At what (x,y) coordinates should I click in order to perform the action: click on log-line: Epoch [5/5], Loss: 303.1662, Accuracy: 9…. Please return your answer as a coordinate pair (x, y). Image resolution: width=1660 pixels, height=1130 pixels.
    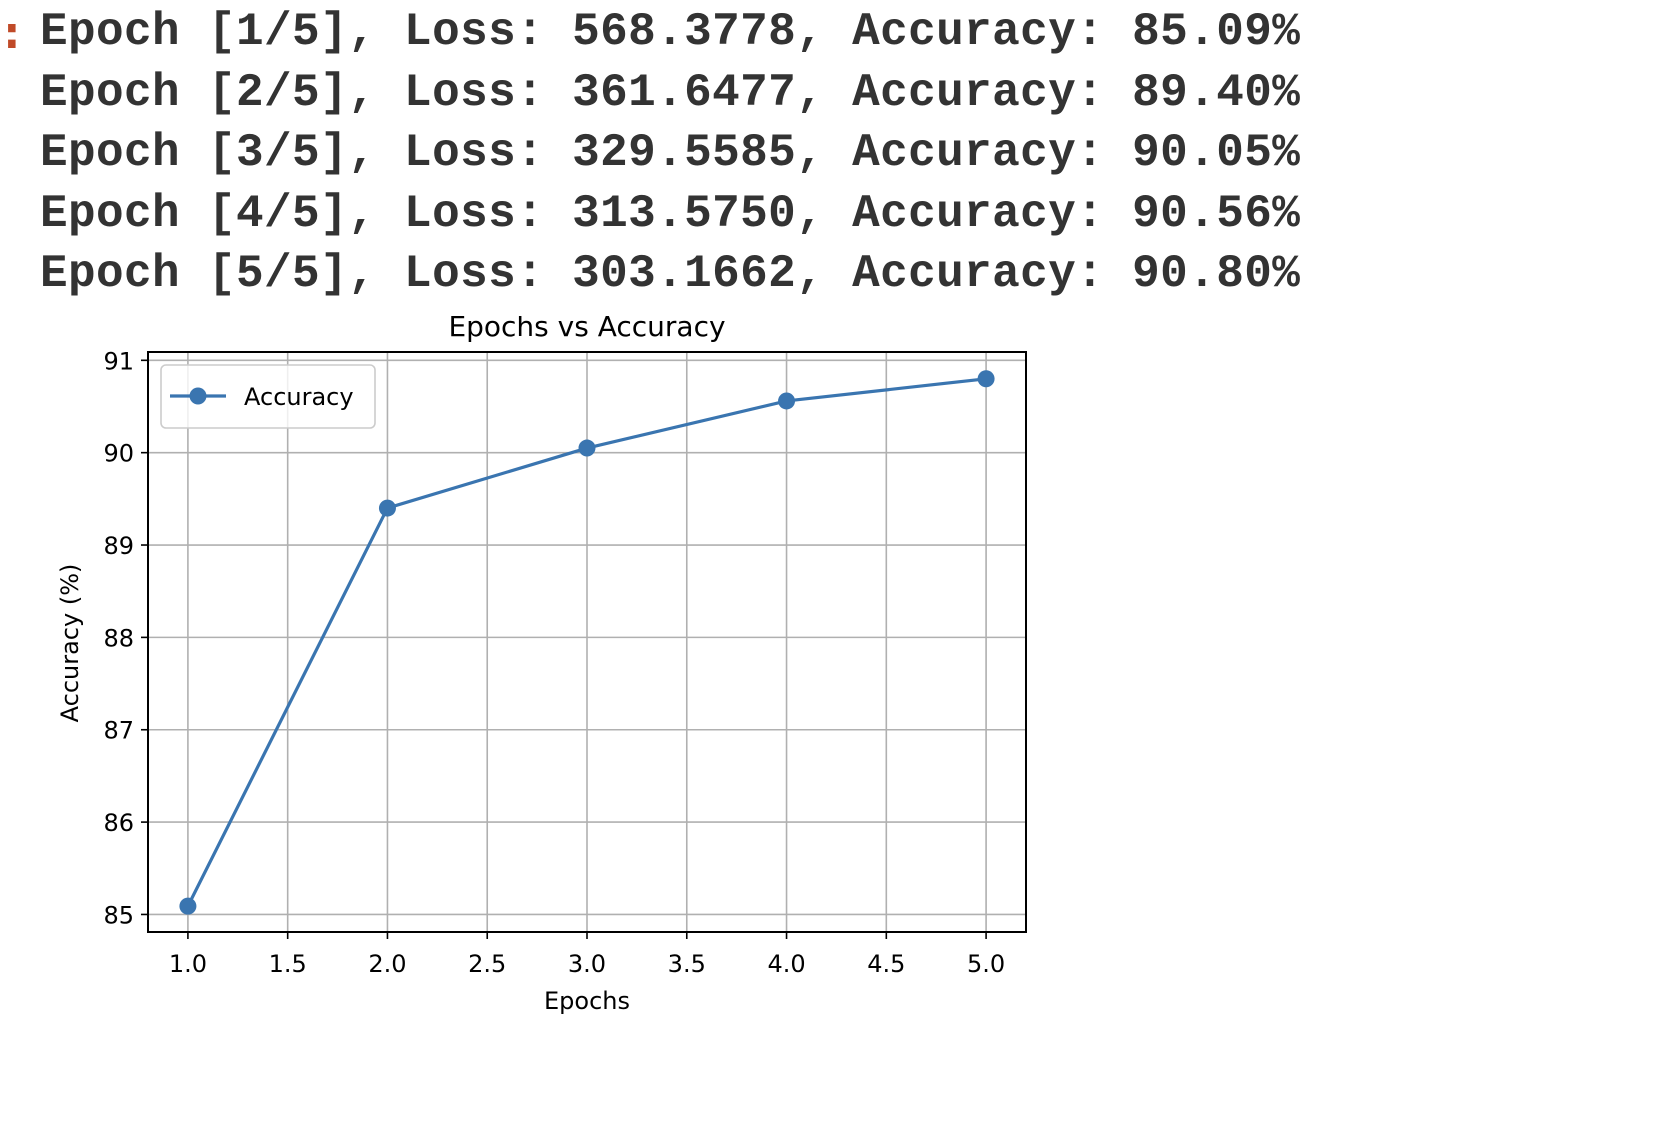
    Looking at the image, I should click on (670, 274).